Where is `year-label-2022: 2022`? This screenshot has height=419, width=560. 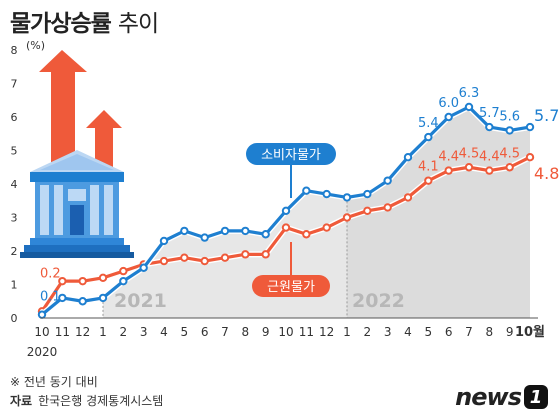
year-label-2022: 2022 is located at coordinates (378, 301).